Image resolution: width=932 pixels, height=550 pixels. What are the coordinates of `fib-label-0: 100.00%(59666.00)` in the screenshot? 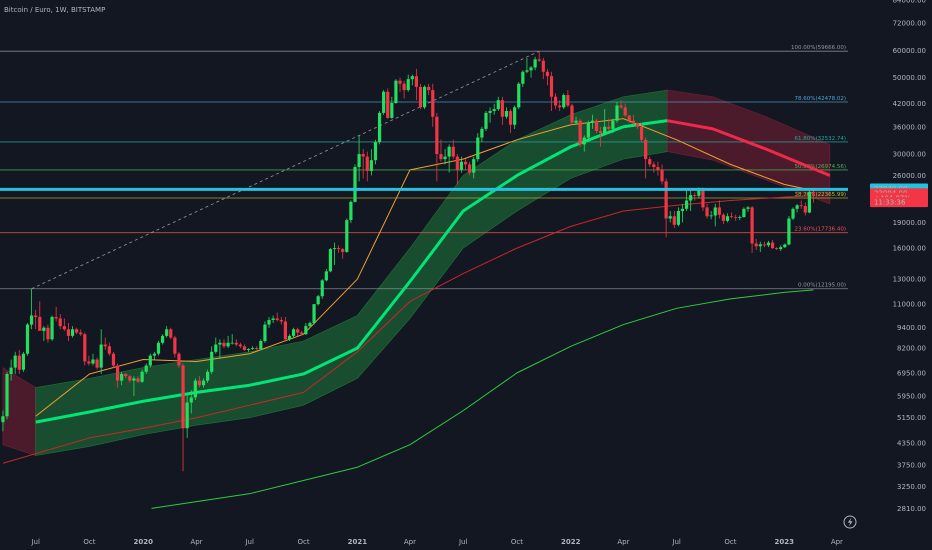 It's located at (818, 48).